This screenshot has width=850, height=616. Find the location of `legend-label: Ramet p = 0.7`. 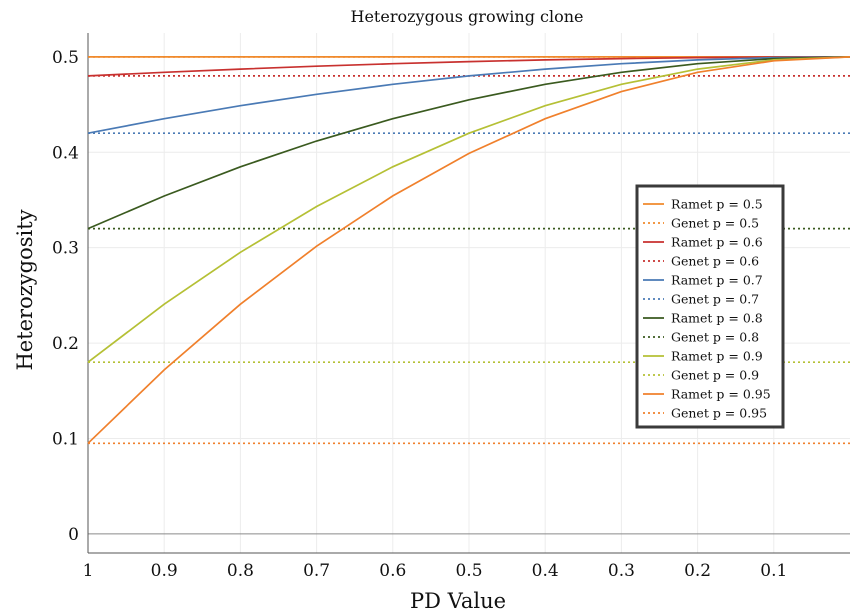

legend-label: Ramet p = 0.7 is located at coordinates (717, 280).